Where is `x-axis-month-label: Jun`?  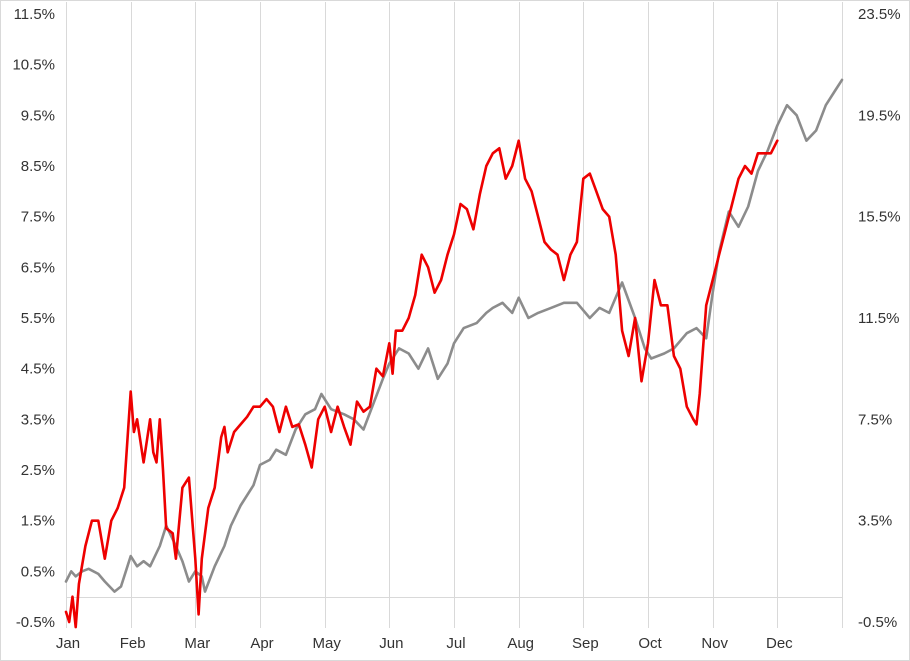 x-axis-month-label: Jun is located at coordinates (391, 643).